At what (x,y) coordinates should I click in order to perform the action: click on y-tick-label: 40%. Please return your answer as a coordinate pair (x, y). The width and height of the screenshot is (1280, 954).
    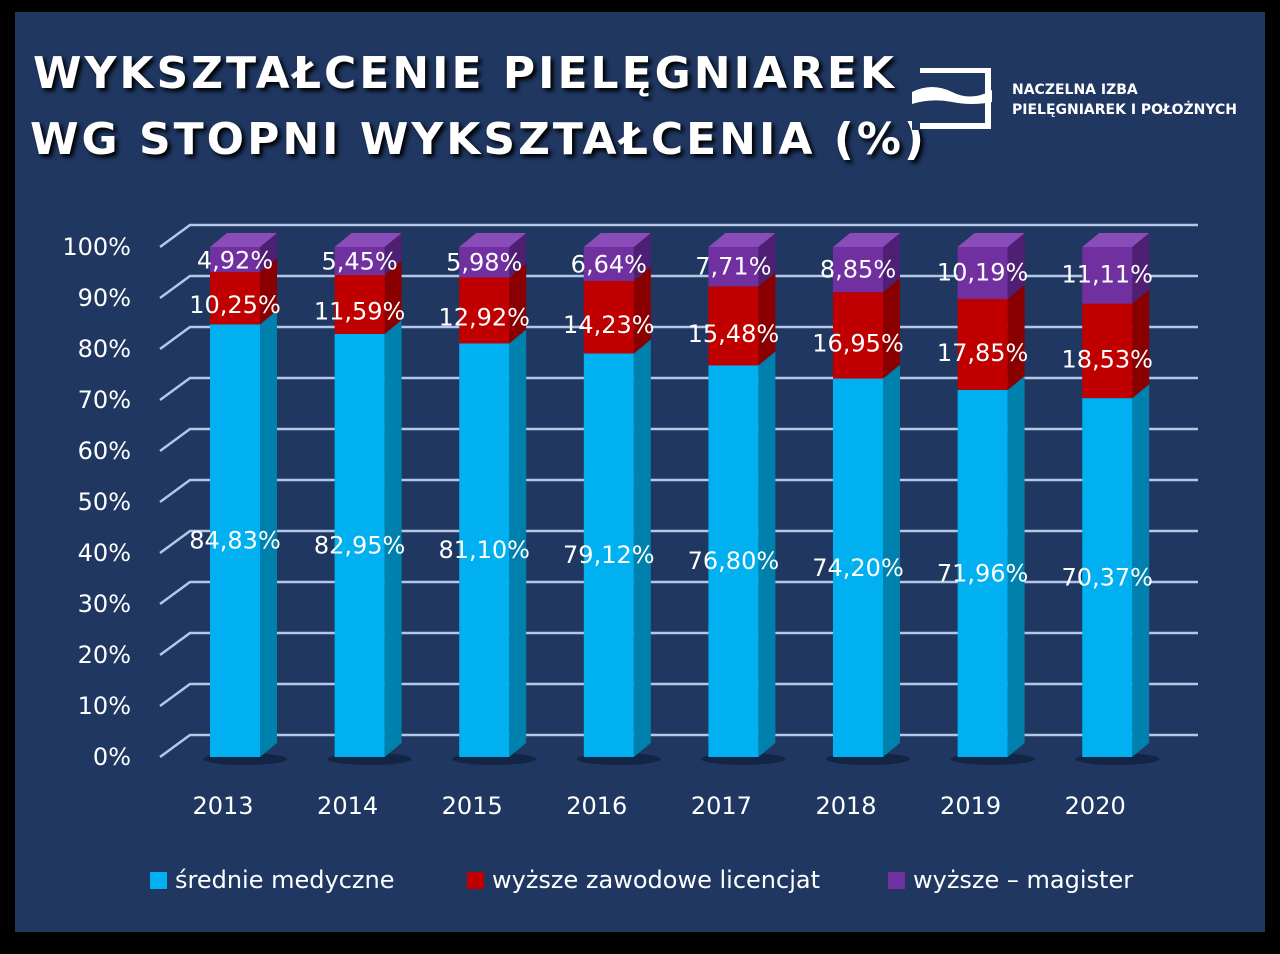
    Looking at the image, I should click on (104, 553).